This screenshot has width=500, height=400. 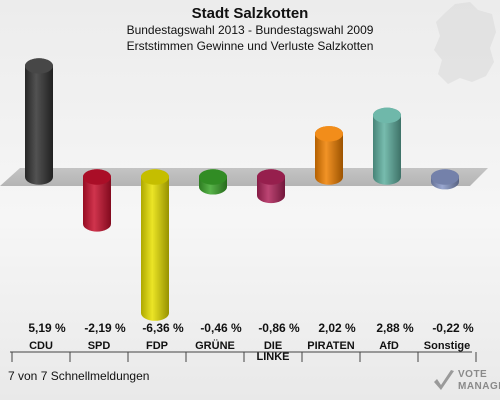 What do you see at coordinates (387, 146) in the screenshot?
I see `bar-afd` at bounding box center [387, 146].